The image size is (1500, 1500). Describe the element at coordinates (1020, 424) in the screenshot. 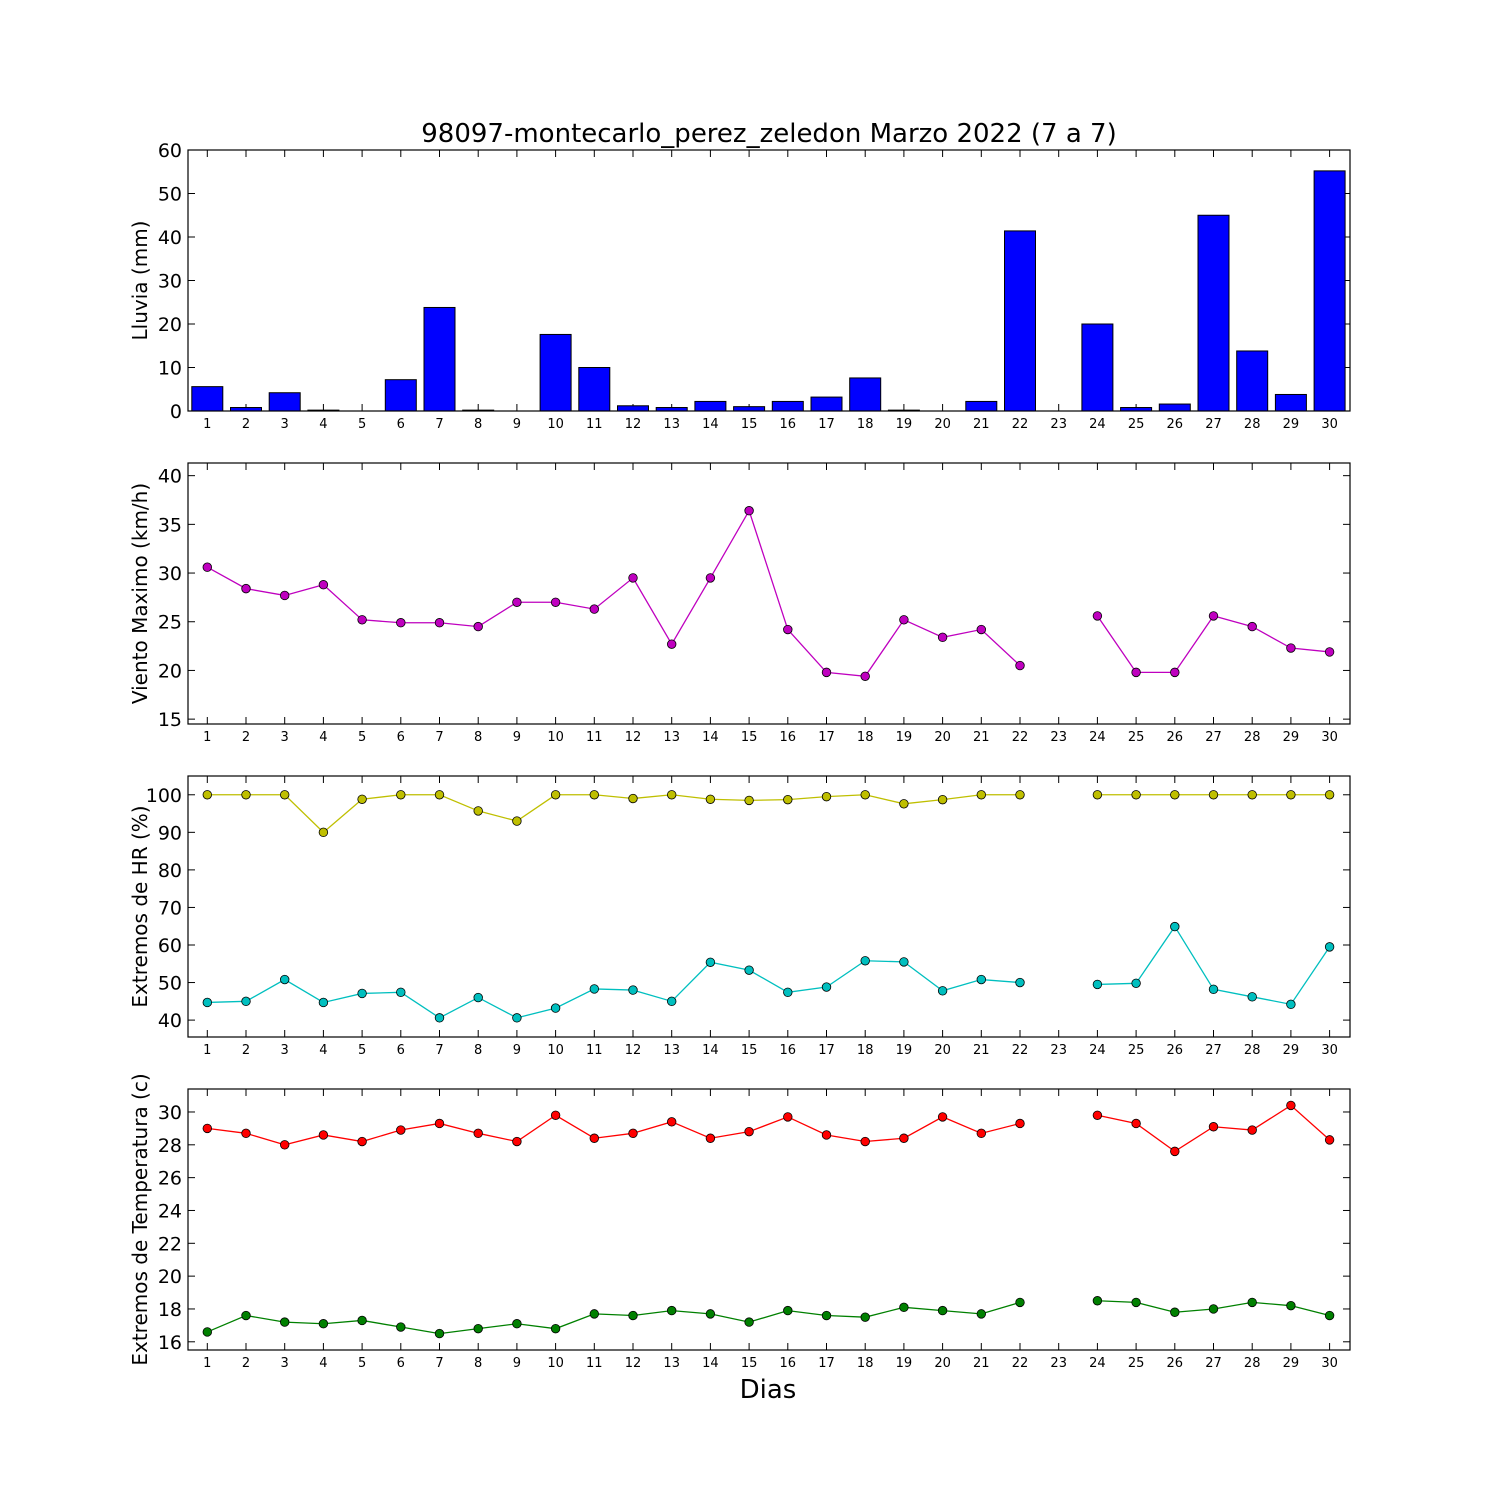

I see `x-tick-label: 22` at that location.